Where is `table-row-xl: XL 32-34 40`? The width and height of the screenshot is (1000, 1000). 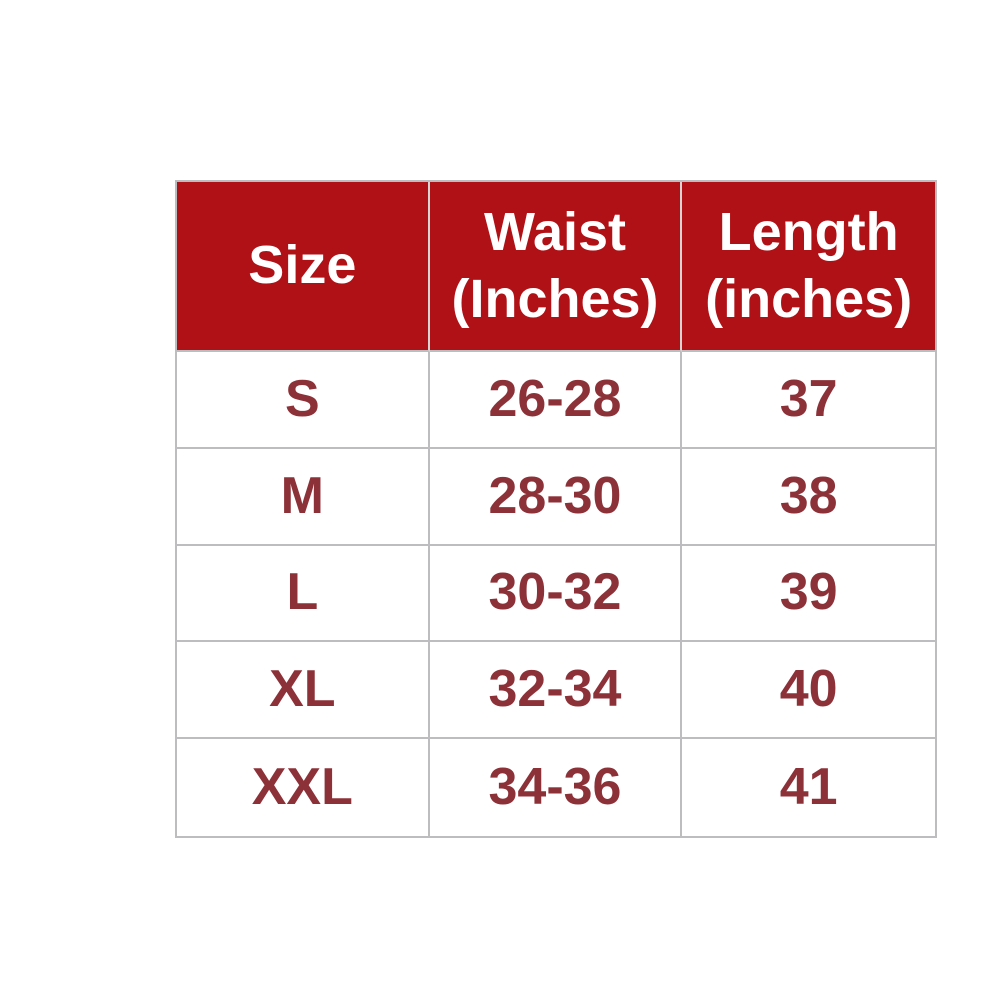
table-row-xl: XL 32-34 40 is located at coordinates (556, 691).